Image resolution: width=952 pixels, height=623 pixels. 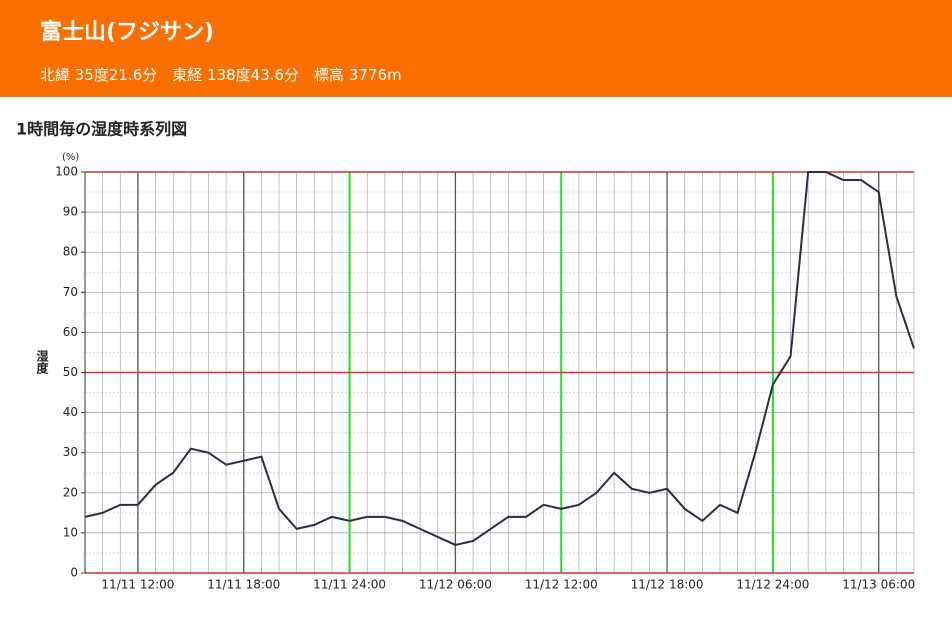 I want to click on y-tick-label: 90, so click(x=70, y=212).